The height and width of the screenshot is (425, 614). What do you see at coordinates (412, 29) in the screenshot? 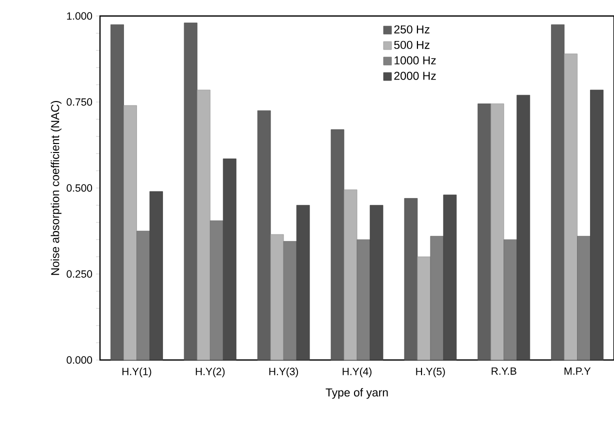
I see `legend-label: 250 Hz` at bounding box center [412, 29].